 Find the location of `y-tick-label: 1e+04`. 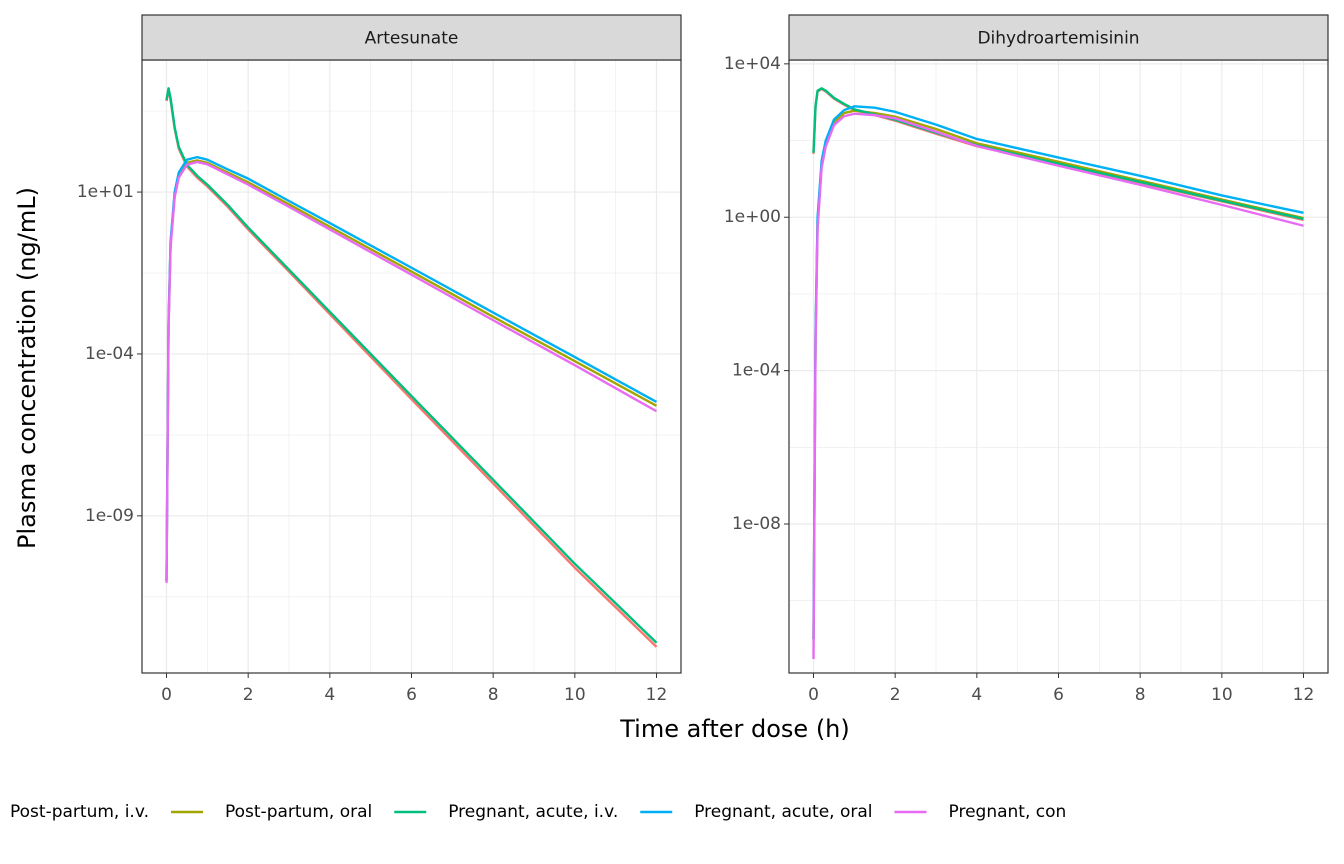

y-tick-label: 1e+04 is located at coordinates (752, 64).